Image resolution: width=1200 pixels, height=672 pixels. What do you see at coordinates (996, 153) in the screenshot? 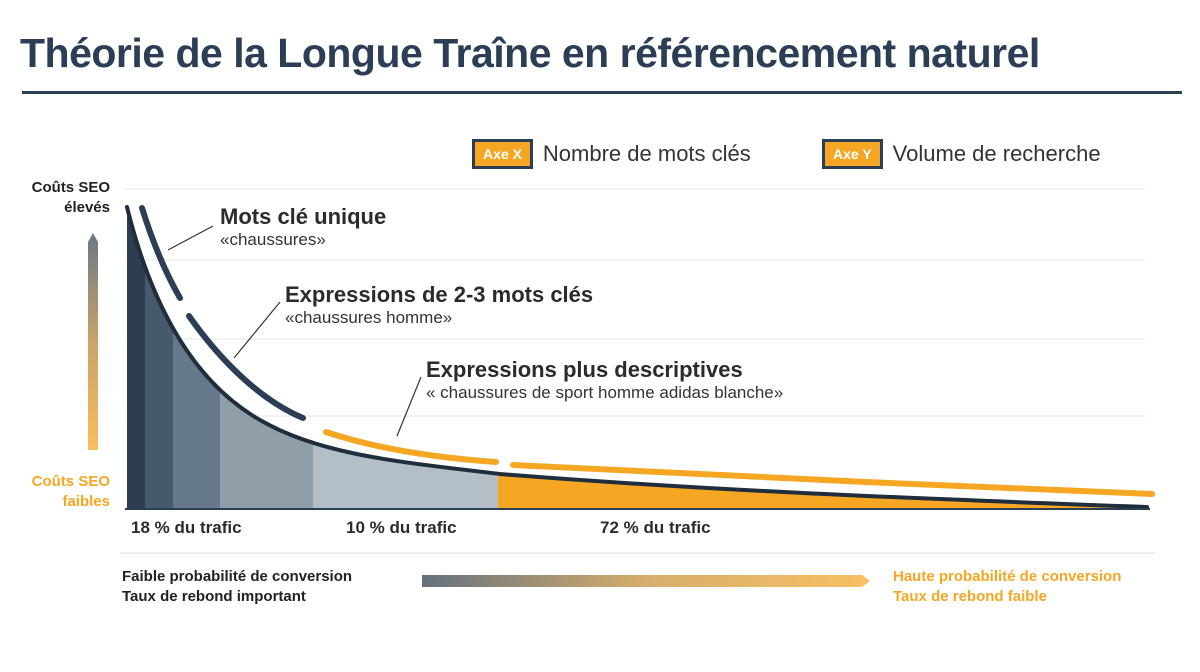
I see `axe-y-label: Volume de recherche` at bounding box center [996, 153].